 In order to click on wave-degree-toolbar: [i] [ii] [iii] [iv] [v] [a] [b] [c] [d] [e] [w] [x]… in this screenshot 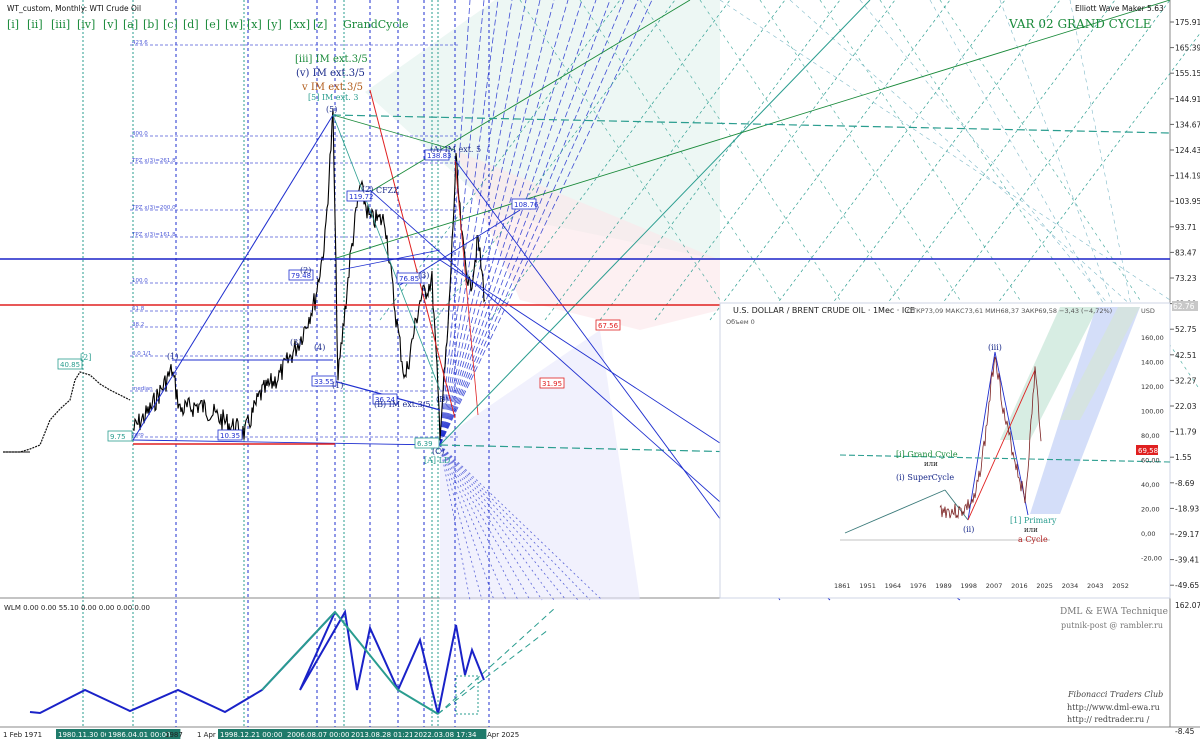, I will do `click(208, 24)`.